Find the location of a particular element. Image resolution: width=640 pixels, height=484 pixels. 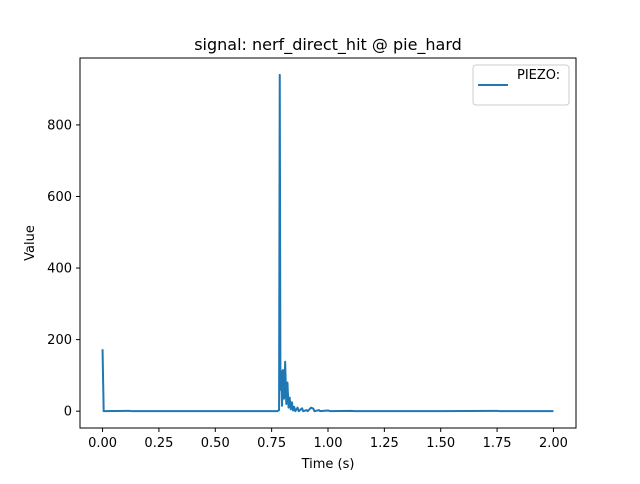

x-tick-label: 0.50 is located at coordinates (215, 443).